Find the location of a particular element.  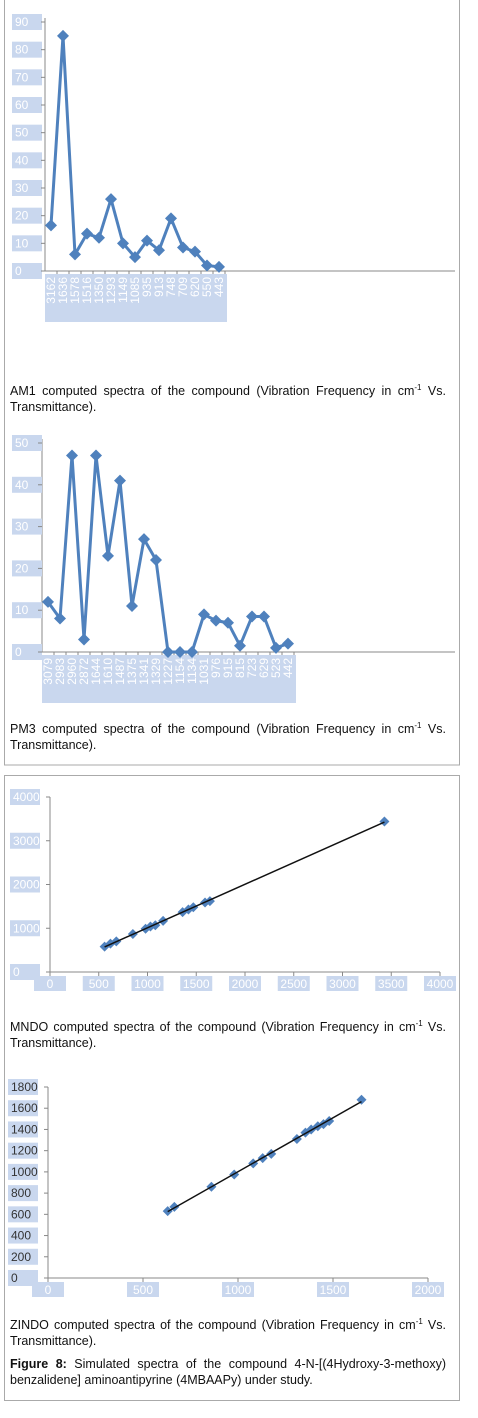

x-tick-label: 442 is located at coordinates (288, 668).